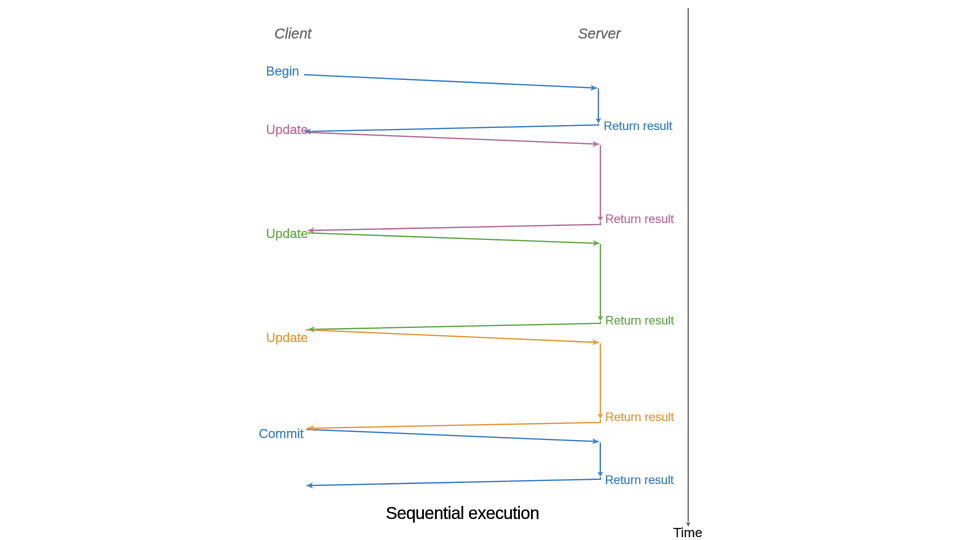  I want to click on svg-text: Sequential execution, so click(462, 513).